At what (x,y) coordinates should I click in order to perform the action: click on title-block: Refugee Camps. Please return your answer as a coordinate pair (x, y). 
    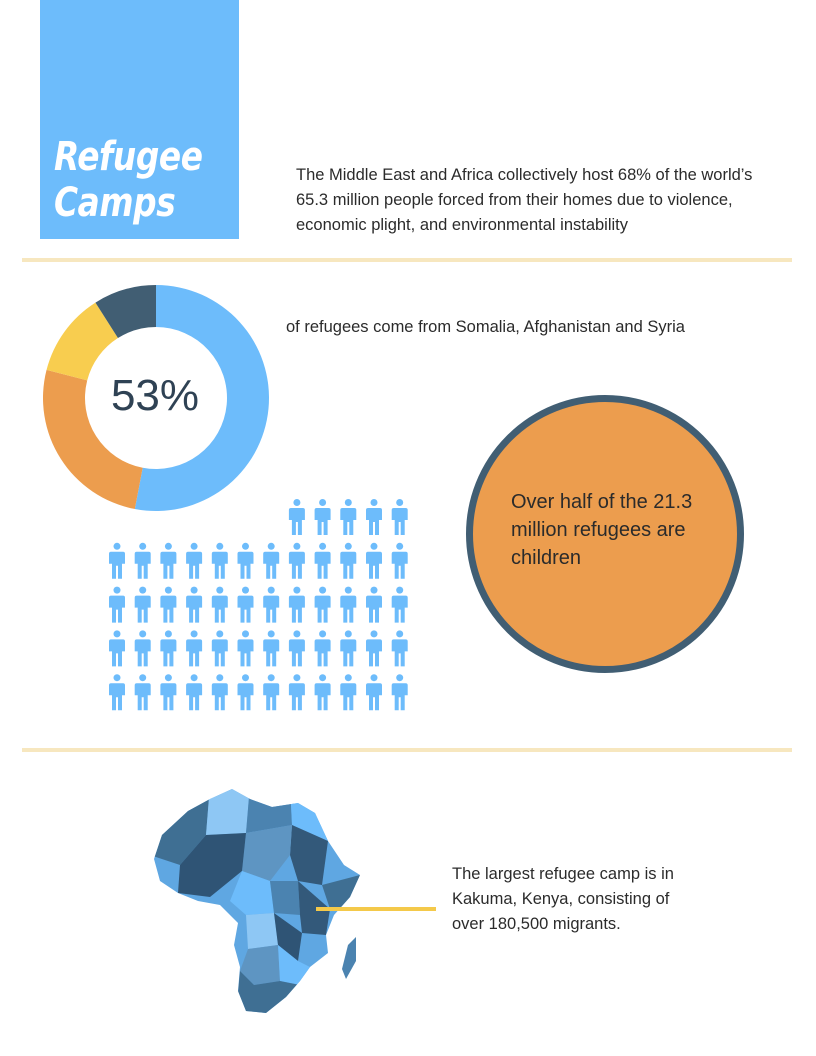
    Looking at the image, I should click on (139, 119).